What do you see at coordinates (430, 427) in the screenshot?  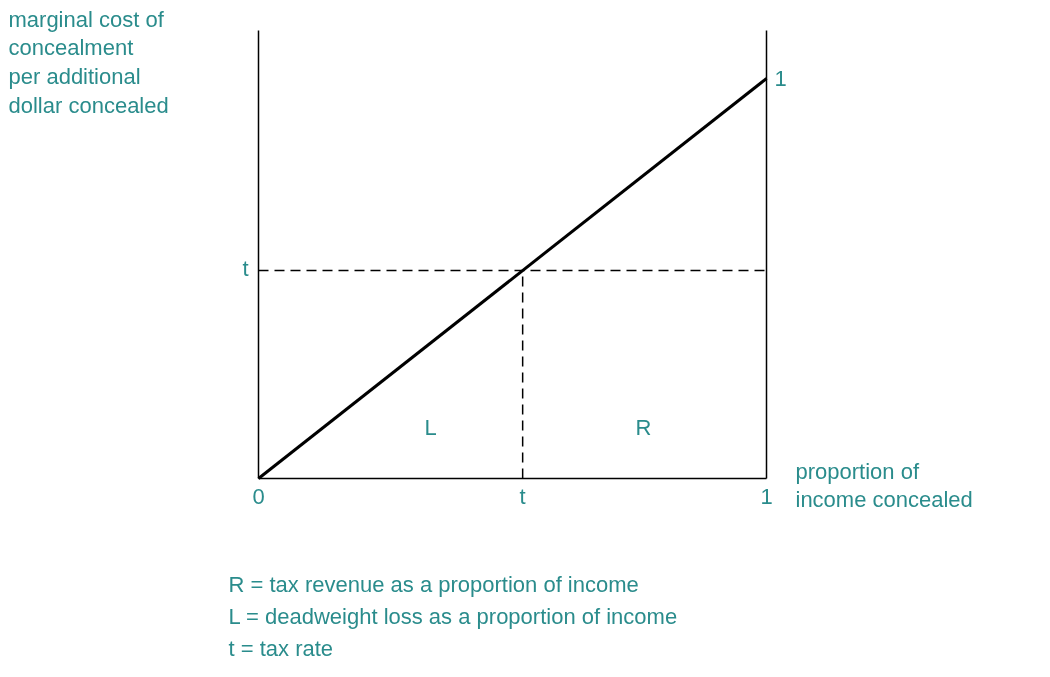 I see `annotation: L` at bounding box center [430, 427].